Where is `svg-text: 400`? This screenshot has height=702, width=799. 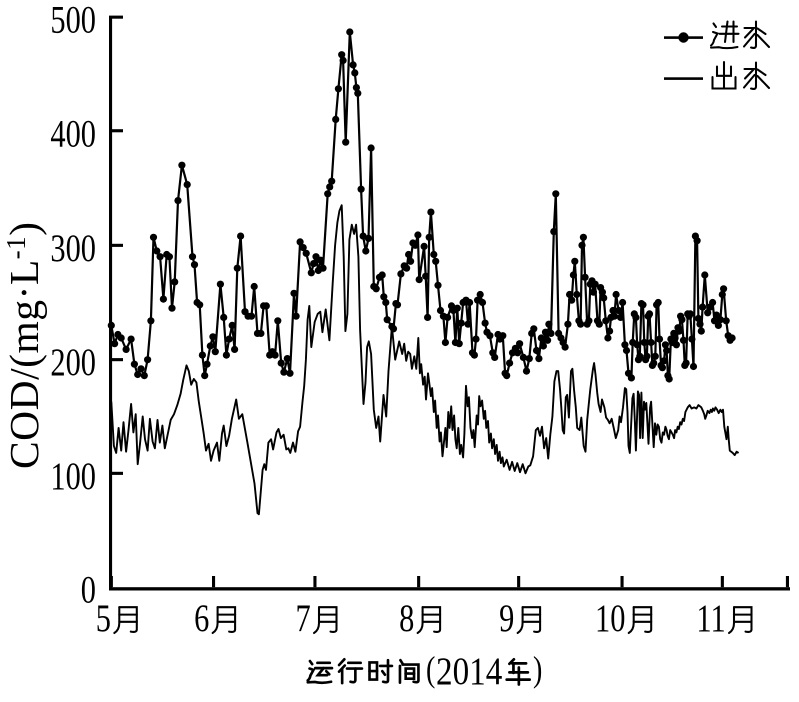 svg-text: 400 is located at coordinates (73, 133).